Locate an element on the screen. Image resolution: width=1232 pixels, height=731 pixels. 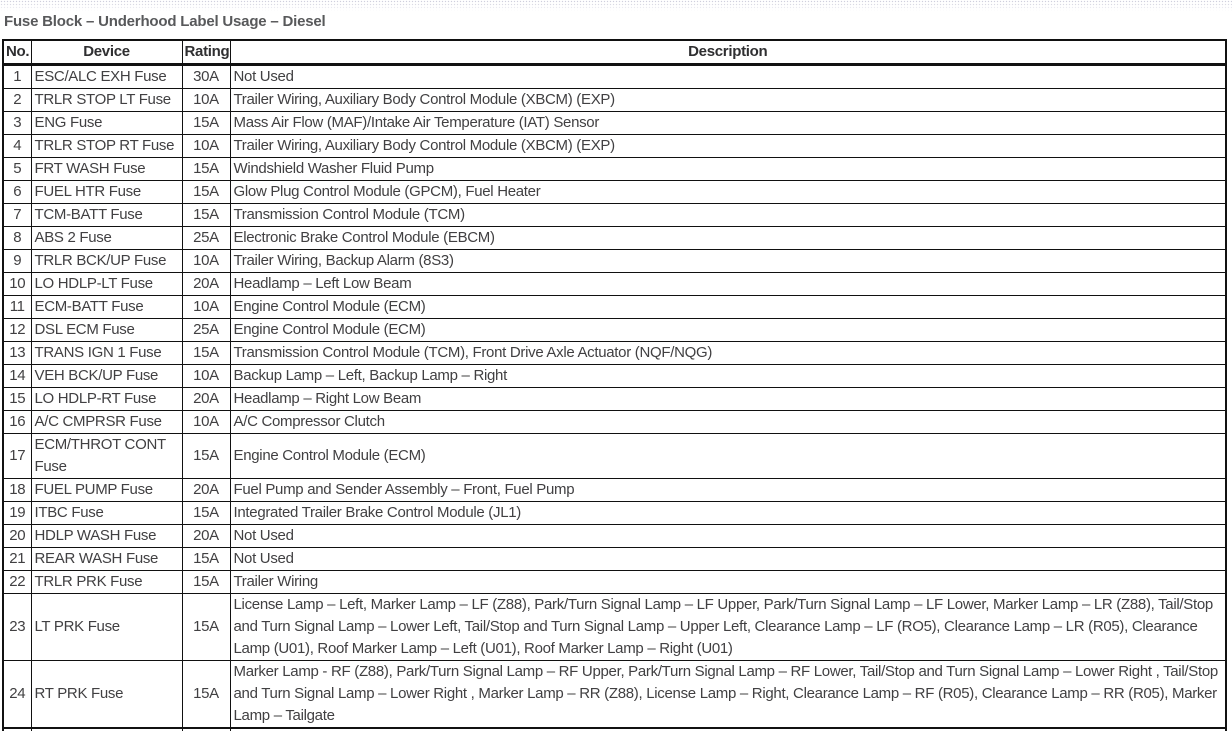
table-row-partial is located at coordinates (614, 729).